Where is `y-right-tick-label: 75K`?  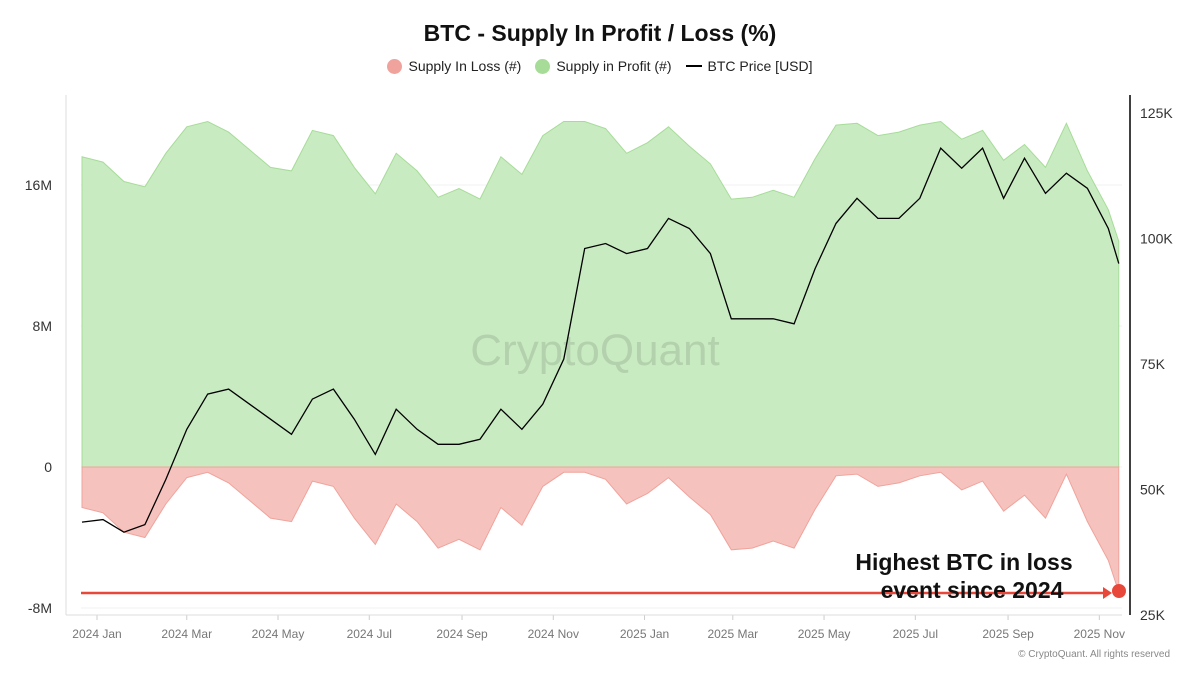 y-right-tick-label: 75K is located at coordinates (1153, 364).